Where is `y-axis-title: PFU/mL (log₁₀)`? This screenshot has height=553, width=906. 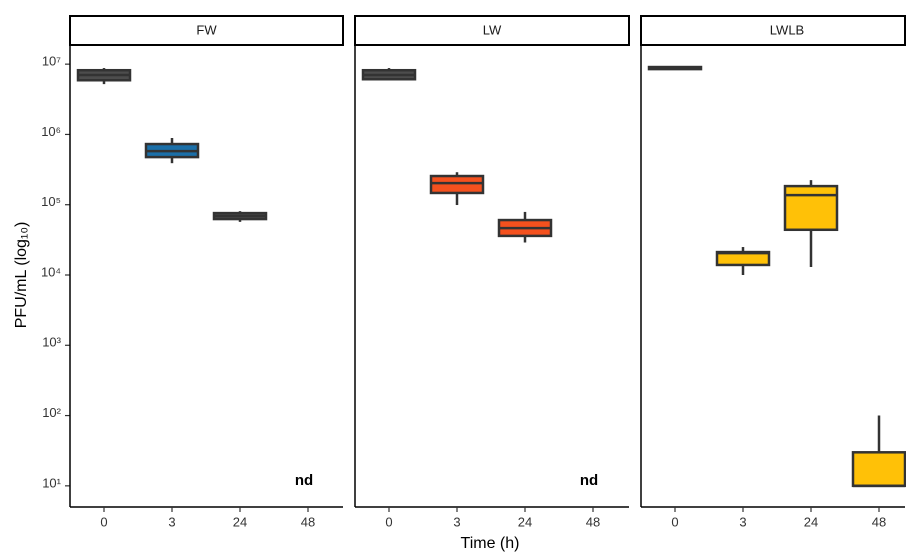 y-axis-title: PFU/mL (log₁₀) is located at coordinates (21, 275).